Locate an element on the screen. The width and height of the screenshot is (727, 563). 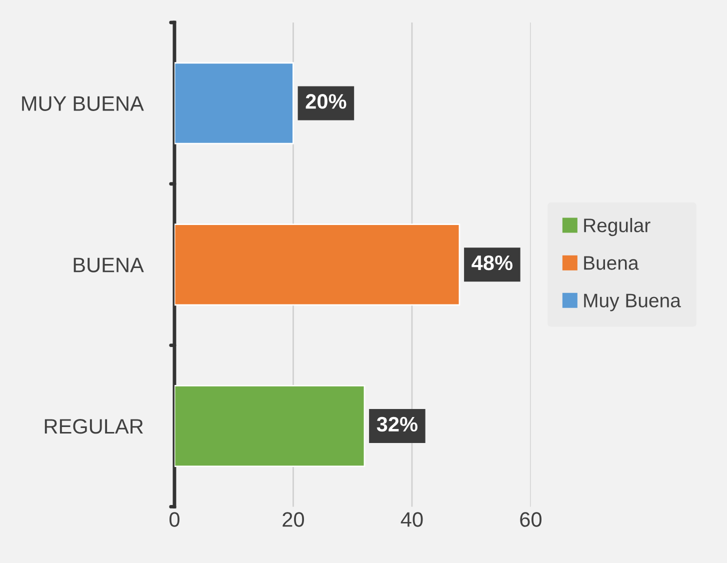
x-tick-label: 0 is located at coordinates (175, 519).